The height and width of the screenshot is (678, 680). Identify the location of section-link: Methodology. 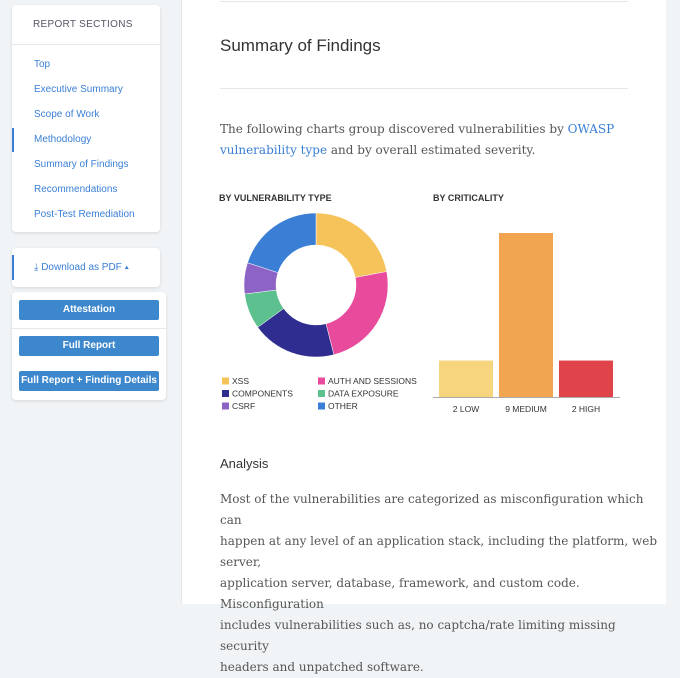
(63, 139).